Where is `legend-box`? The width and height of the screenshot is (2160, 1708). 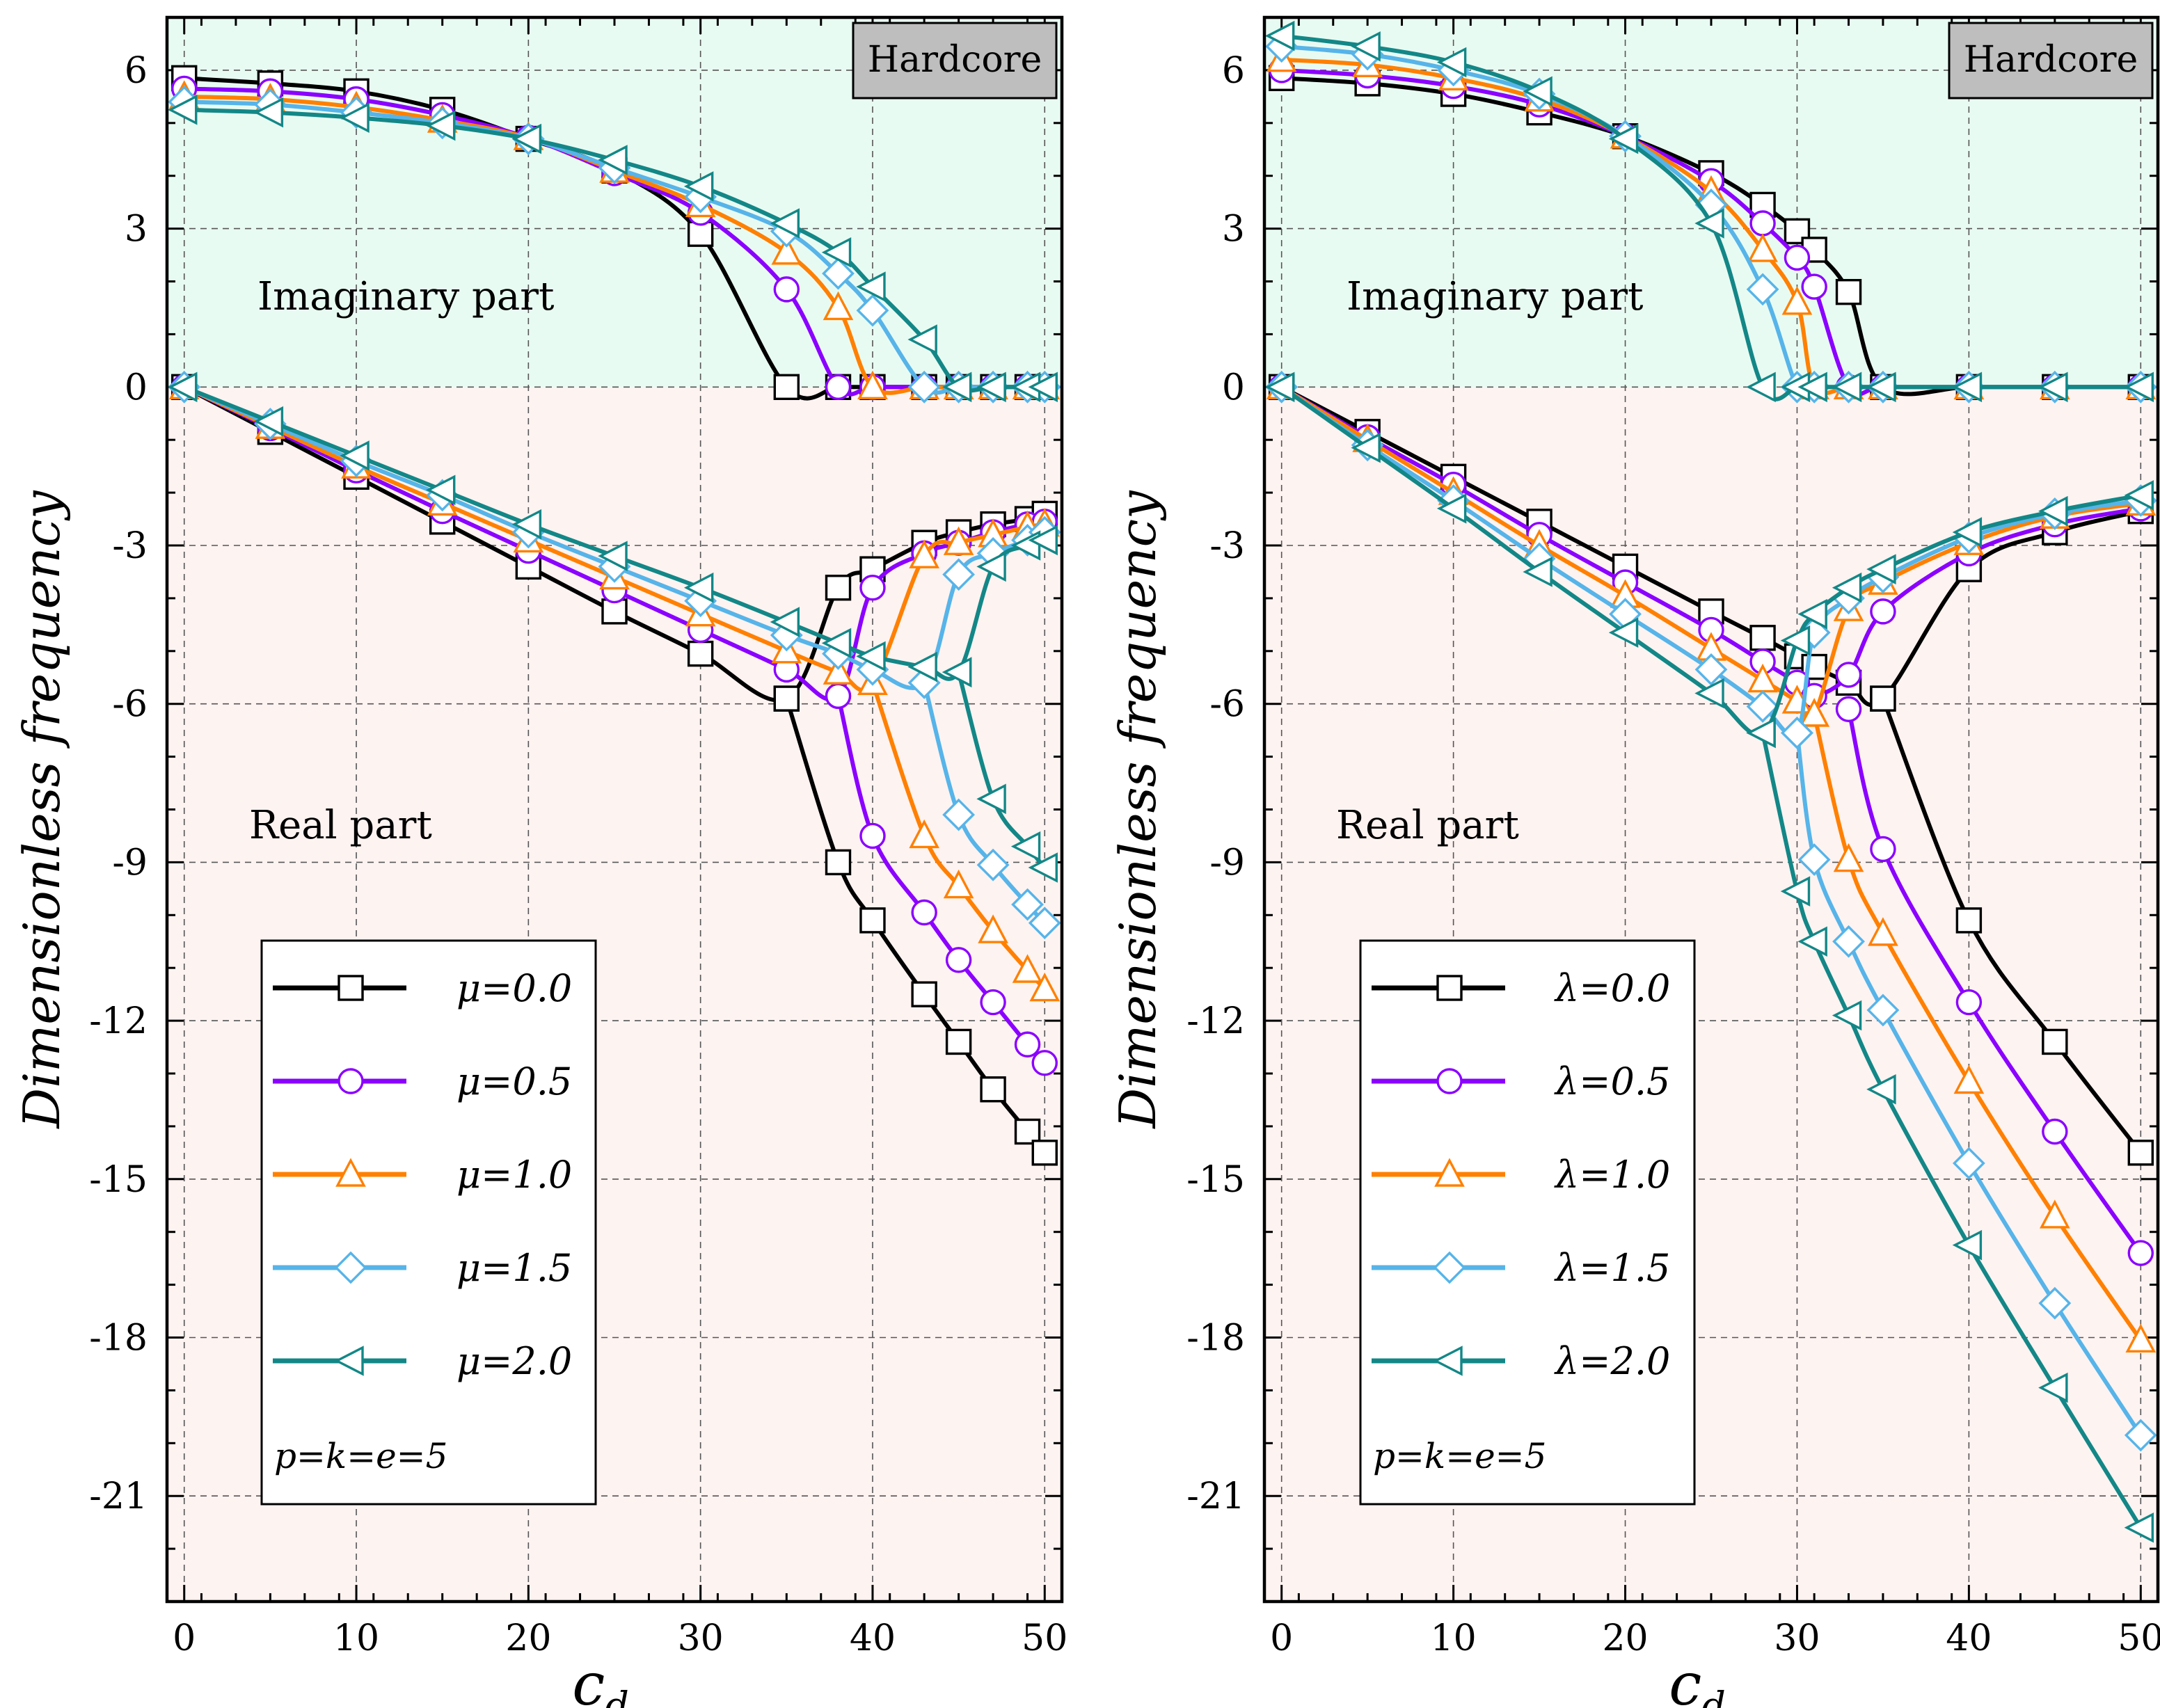 legend-box is located at coordinates (1528, 1222).